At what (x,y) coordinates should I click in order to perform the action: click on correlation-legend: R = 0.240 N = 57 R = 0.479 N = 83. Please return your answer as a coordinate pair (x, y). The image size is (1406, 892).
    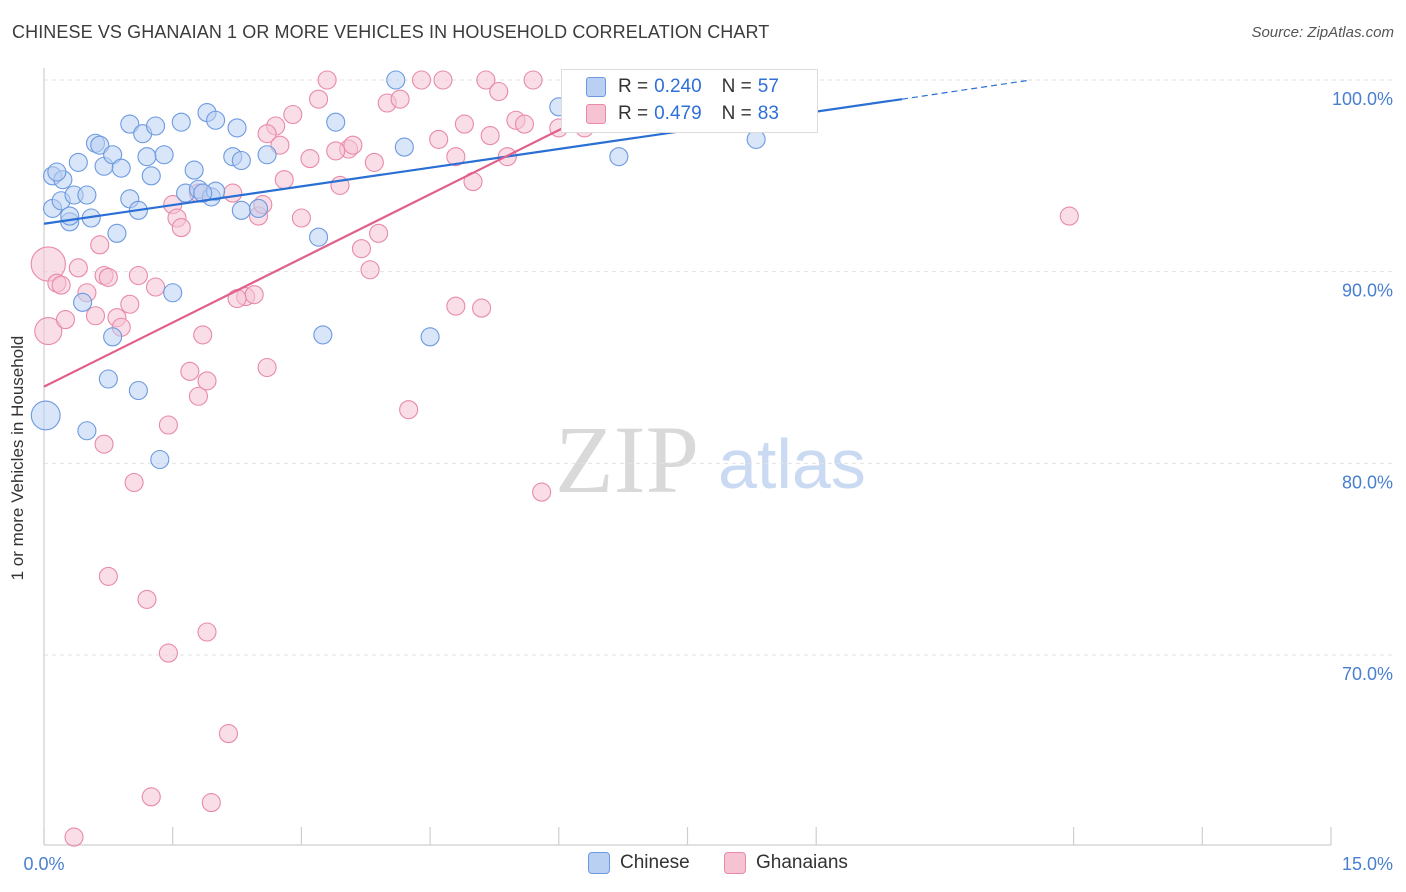
    Looking at the image, I should click on (689, 101).